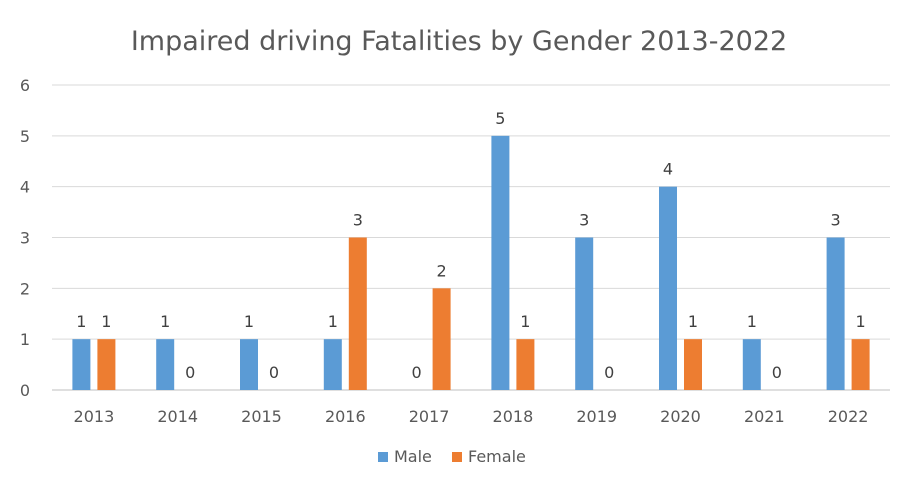 The image size is (920, 497). What do you see at coordinates (25, 288) in the screenshot?
I see `y-tick-label: 2` at bounding box center [25, 288].